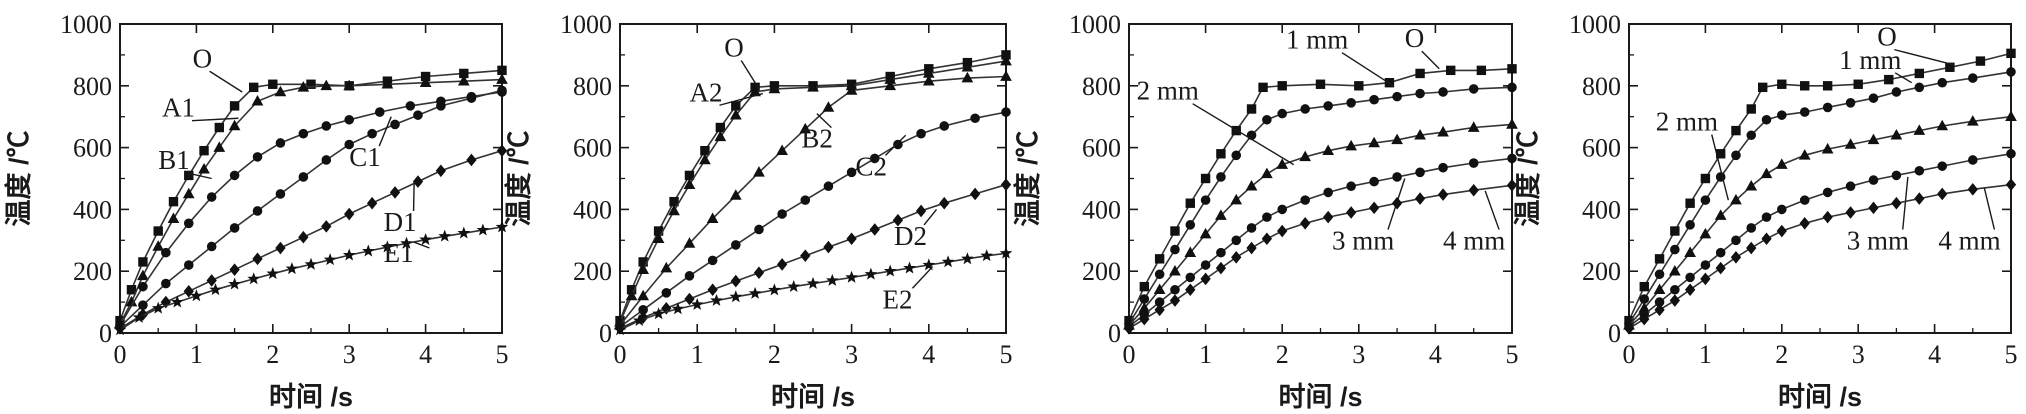 This screenshot has height=414, width=2026. What do you see at coordinates (928, 354) in the screenshot?
I see `x-tick-label: 4` at bounding box center [928, 354].